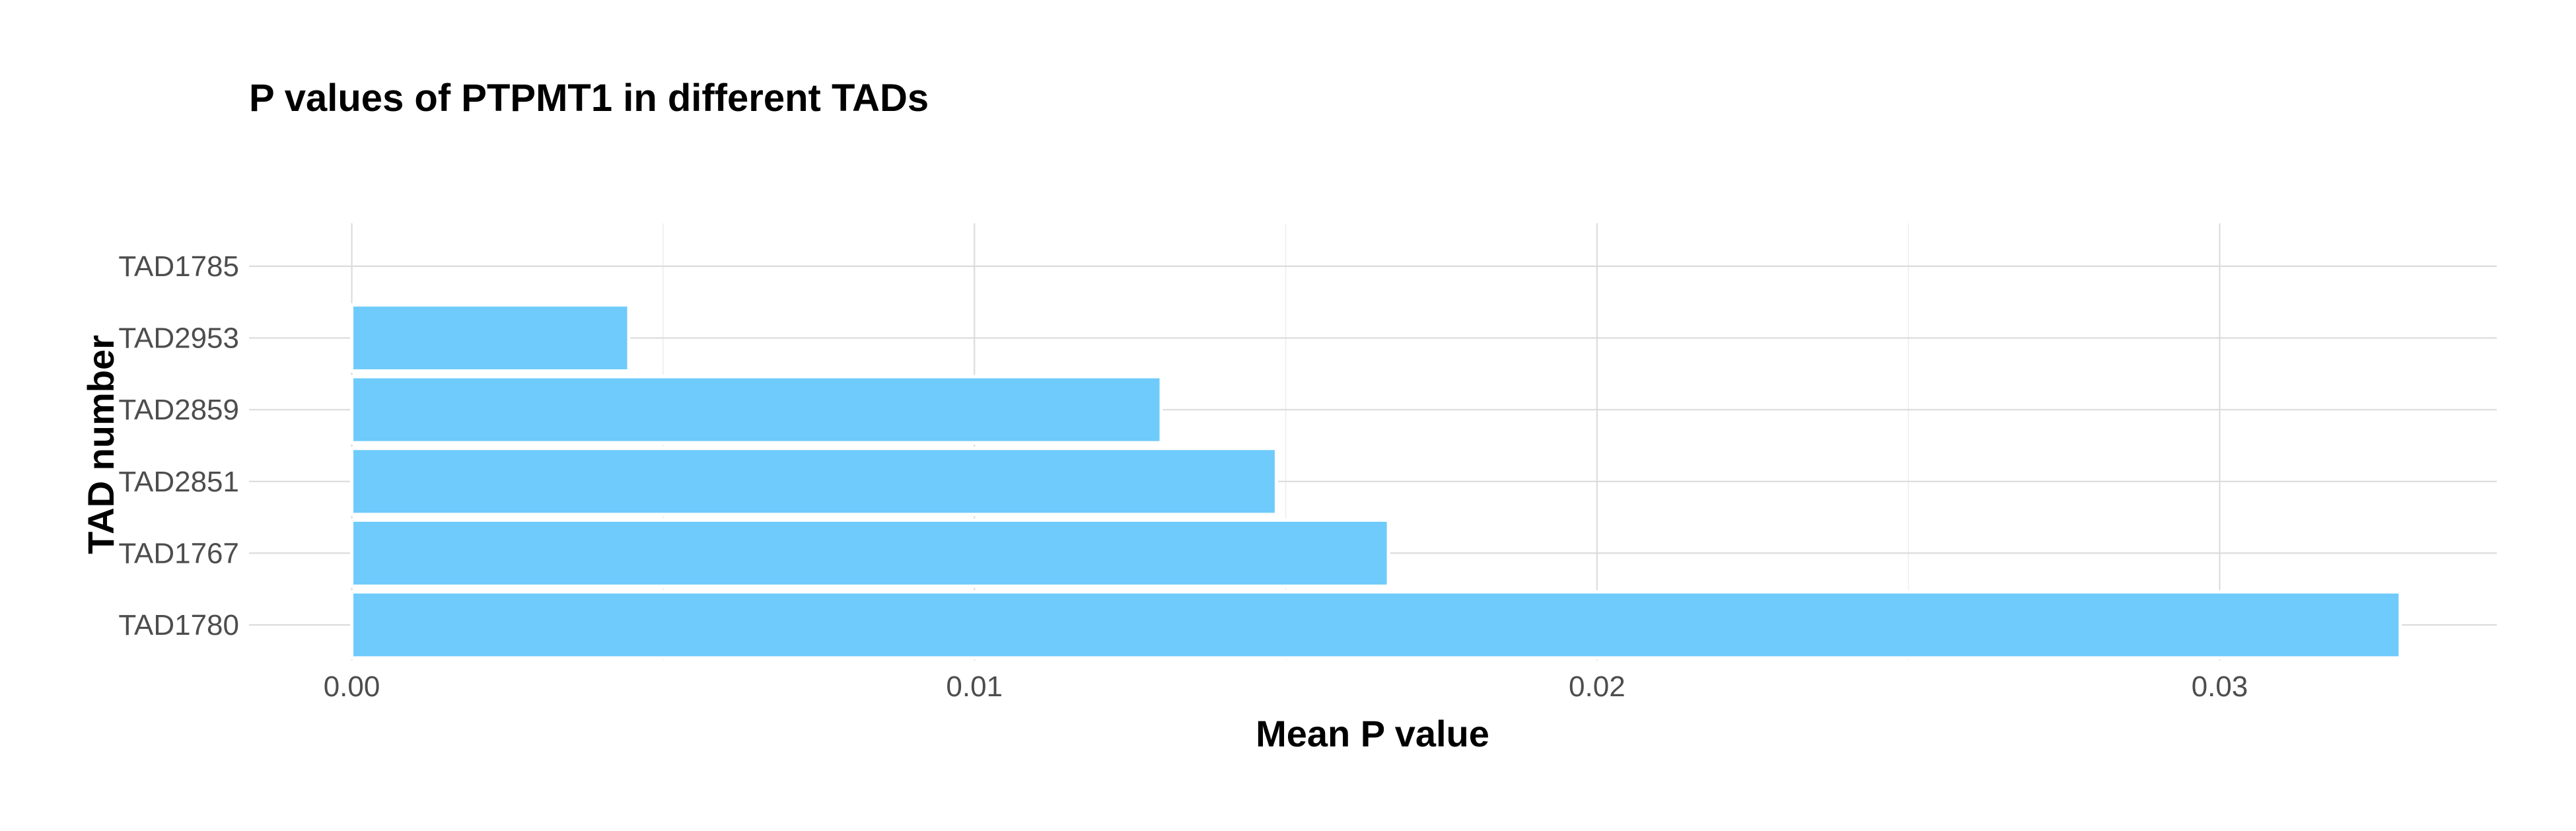  What do you see at coordinates (179, 338) in the screenshot?
I see `y-tick-label: TAD2953` at bounding box center [179, 338].